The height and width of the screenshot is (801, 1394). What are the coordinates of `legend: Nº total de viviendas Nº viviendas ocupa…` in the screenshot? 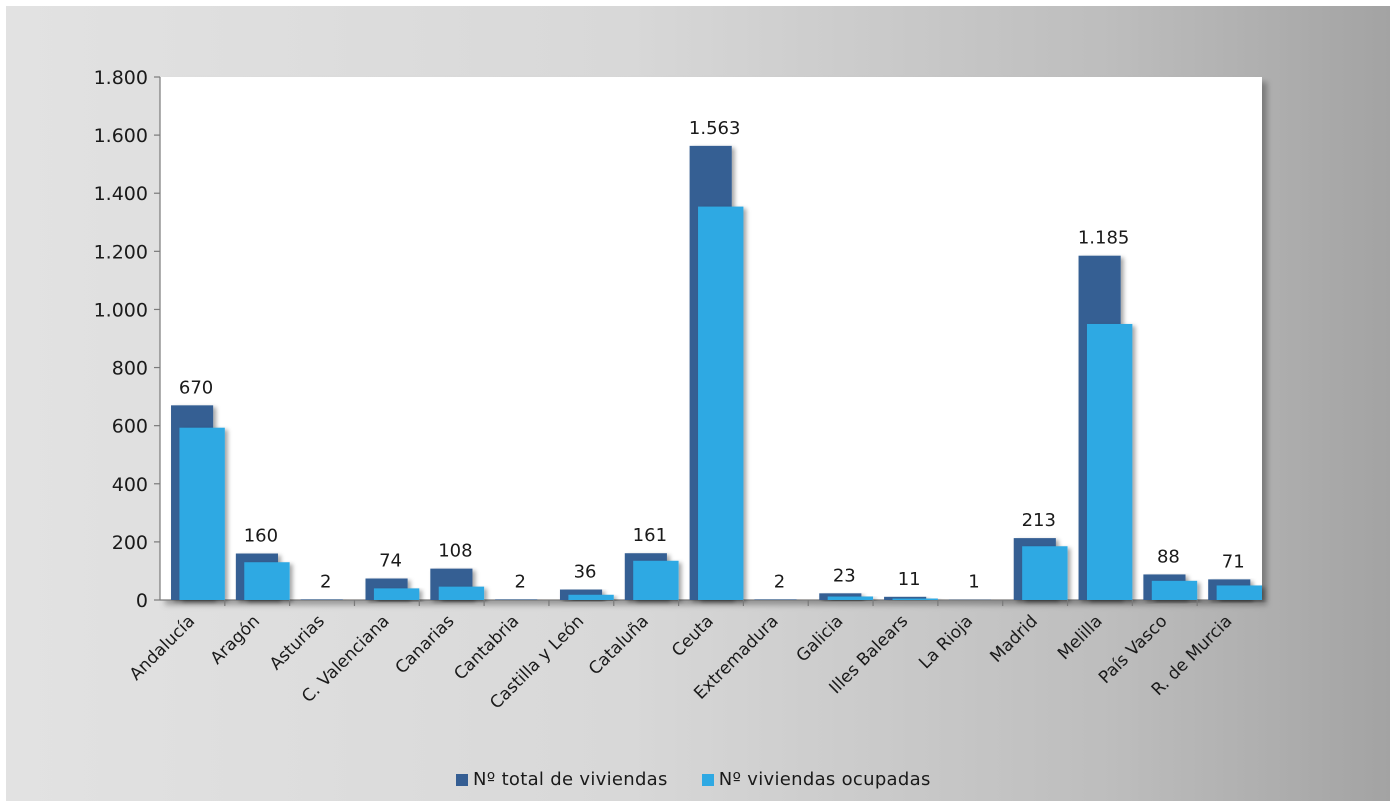 It's located at (693, 779).